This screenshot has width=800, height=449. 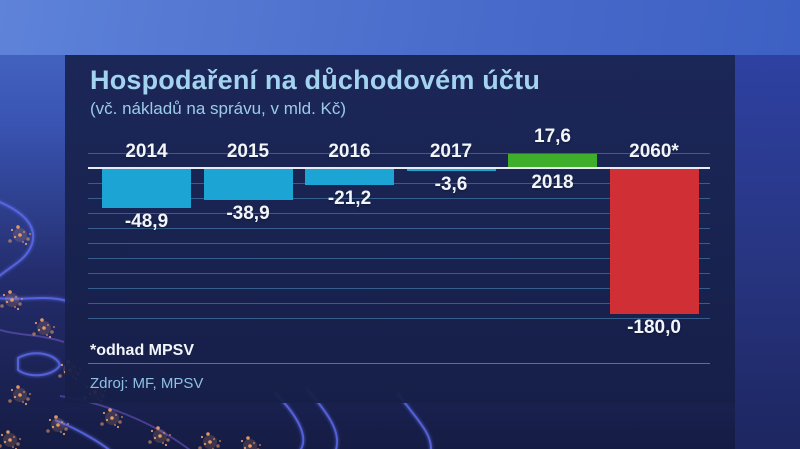 I want to click on value-label-2015: -38,9, so click(x=248, y=213).